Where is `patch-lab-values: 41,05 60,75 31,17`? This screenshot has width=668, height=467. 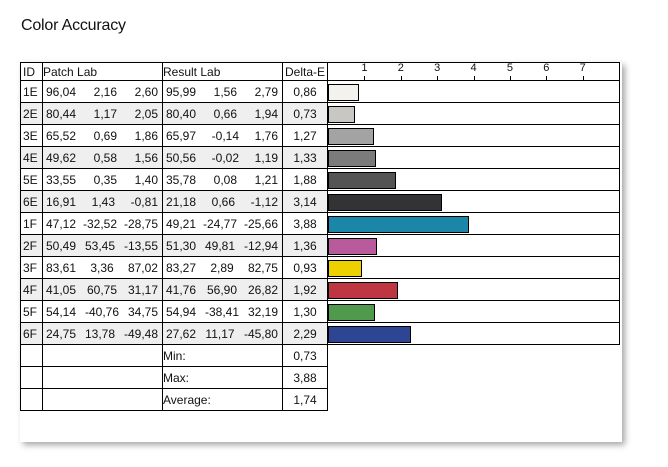 patch-lab-values: 41,05 60,75 31,17 is located at coordinates (102, 290).